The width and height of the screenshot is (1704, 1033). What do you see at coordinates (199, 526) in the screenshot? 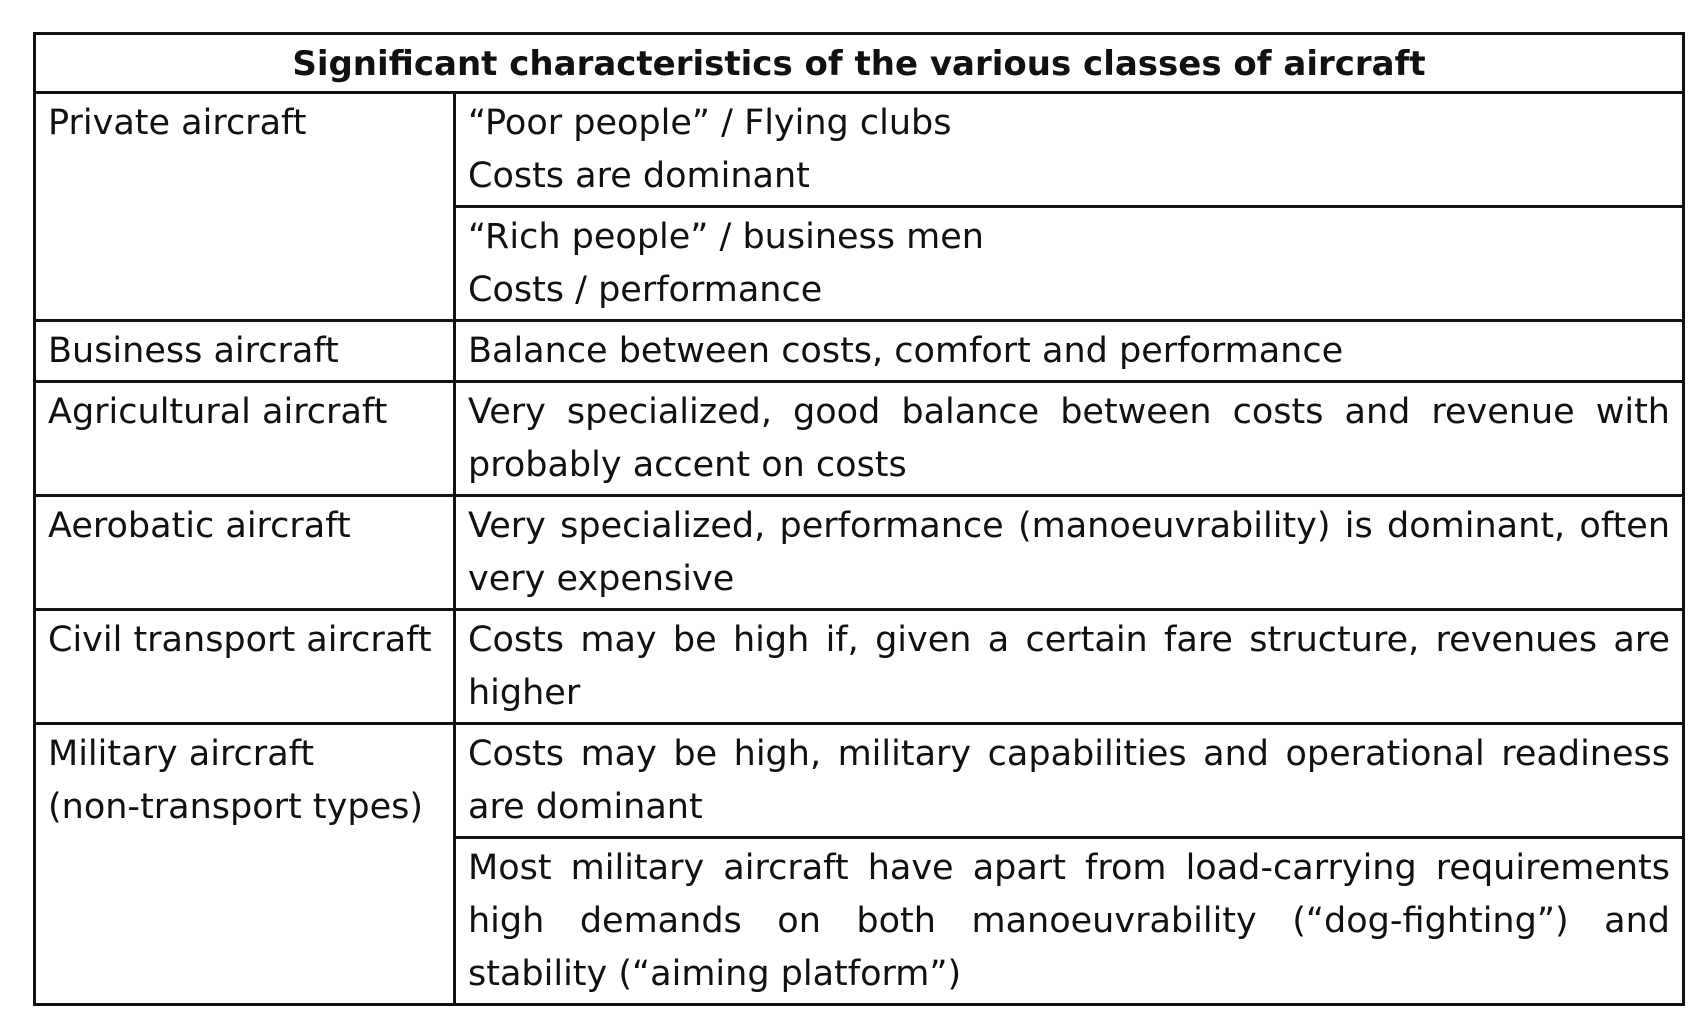
I see `aircraft-class-label: Aerobatic aircraft` at bounding box center [199, 526].